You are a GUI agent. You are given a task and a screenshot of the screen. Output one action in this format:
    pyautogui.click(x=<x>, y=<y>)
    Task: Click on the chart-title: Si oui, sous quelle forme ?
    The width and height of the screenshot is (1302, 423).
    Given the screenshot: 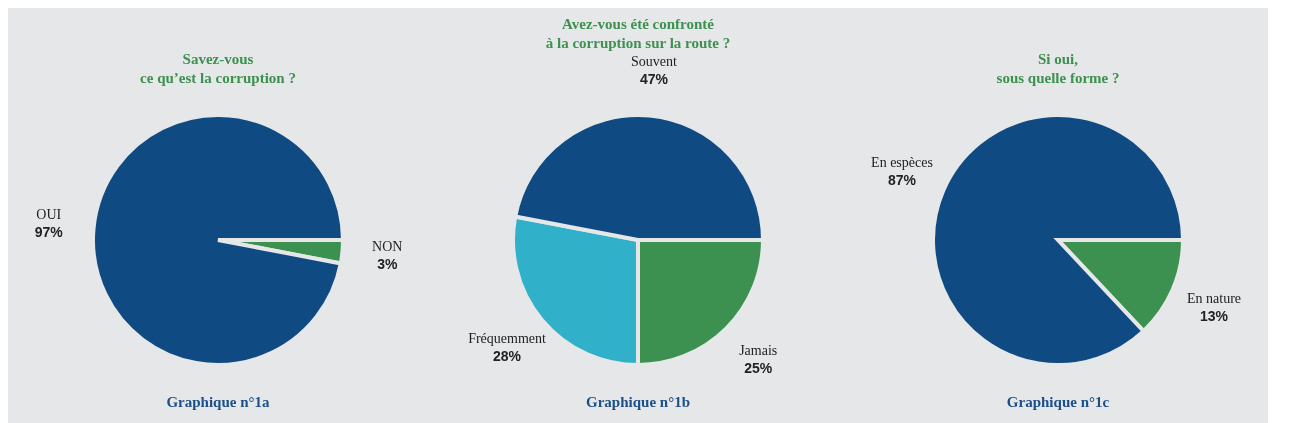 What is the action you would take?
    pyautogui.click(x=1058, y=68)
    